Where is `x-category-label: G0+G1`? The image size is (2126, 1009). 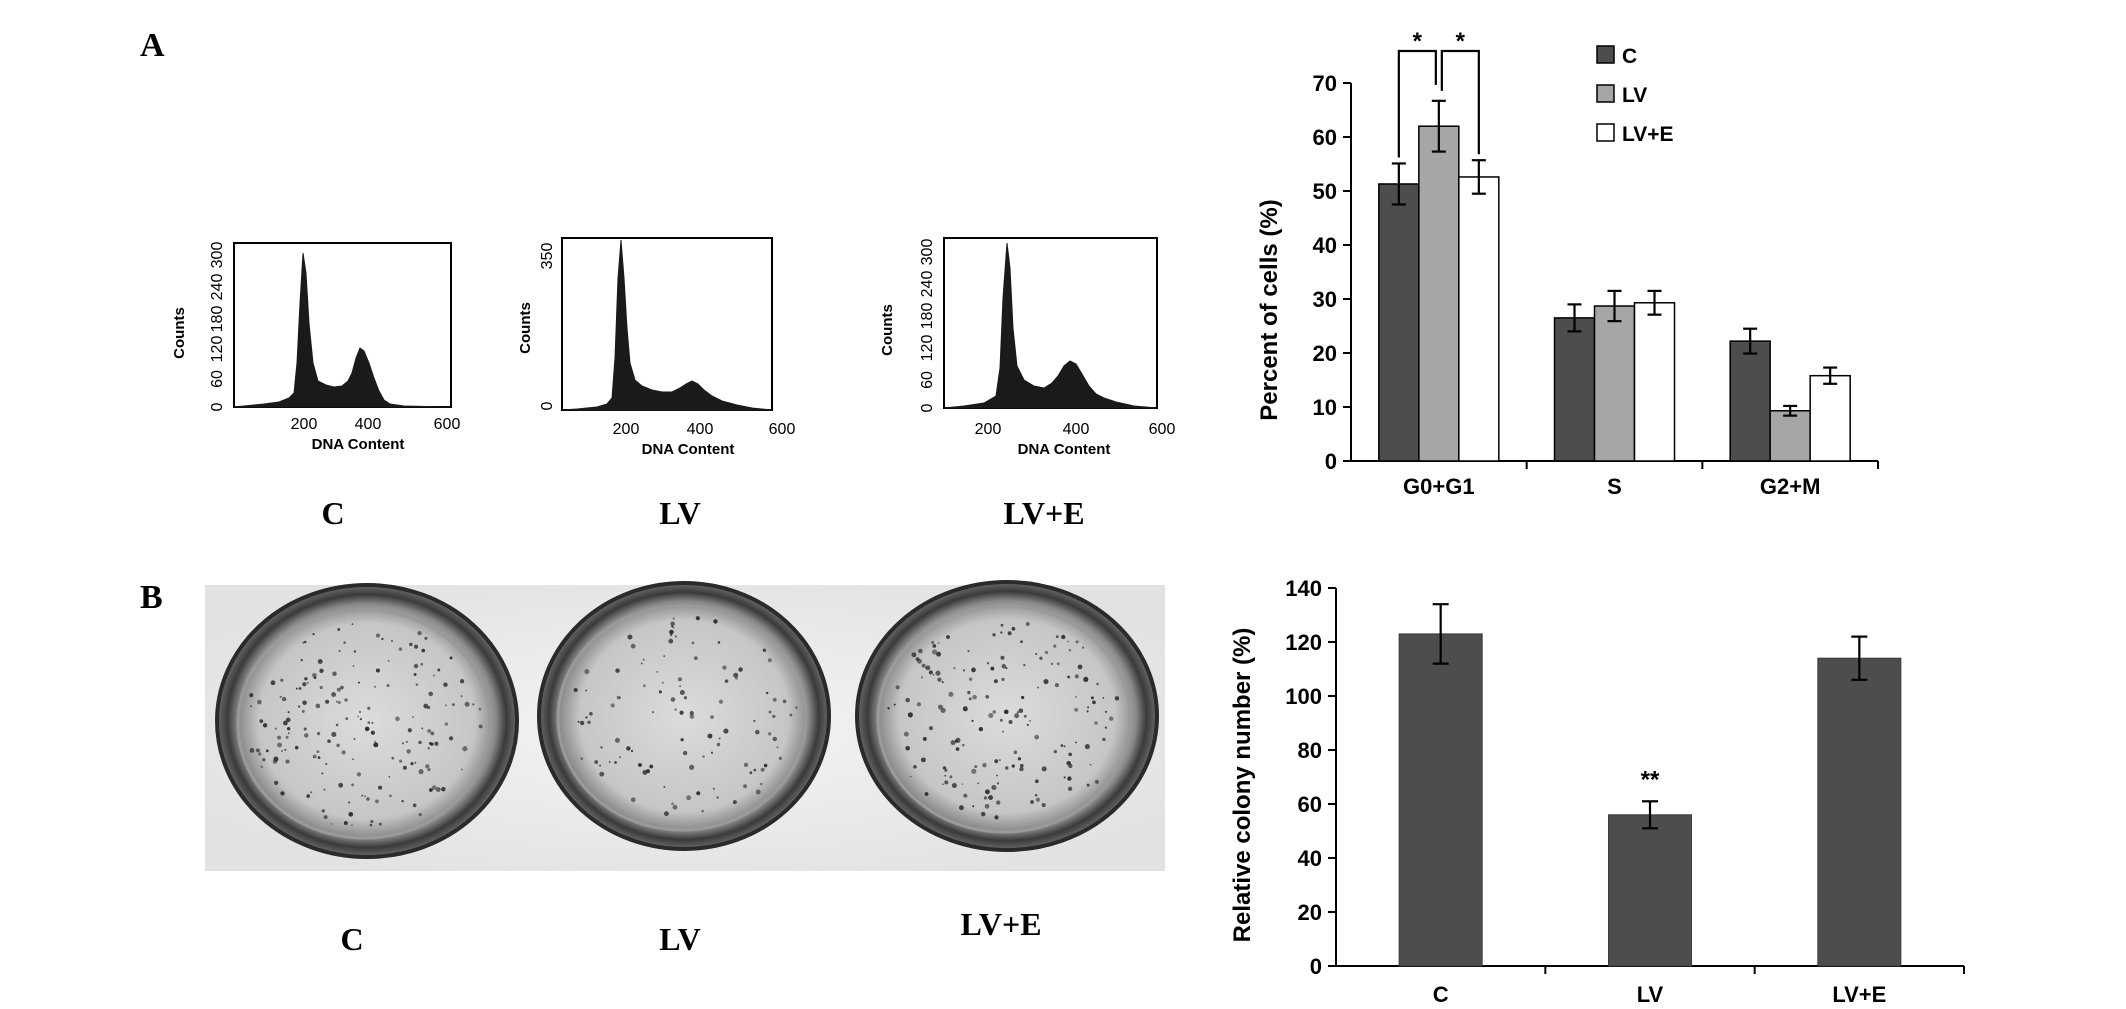
x-category-label: G0+G1 is located at coordinates (1439, 486).